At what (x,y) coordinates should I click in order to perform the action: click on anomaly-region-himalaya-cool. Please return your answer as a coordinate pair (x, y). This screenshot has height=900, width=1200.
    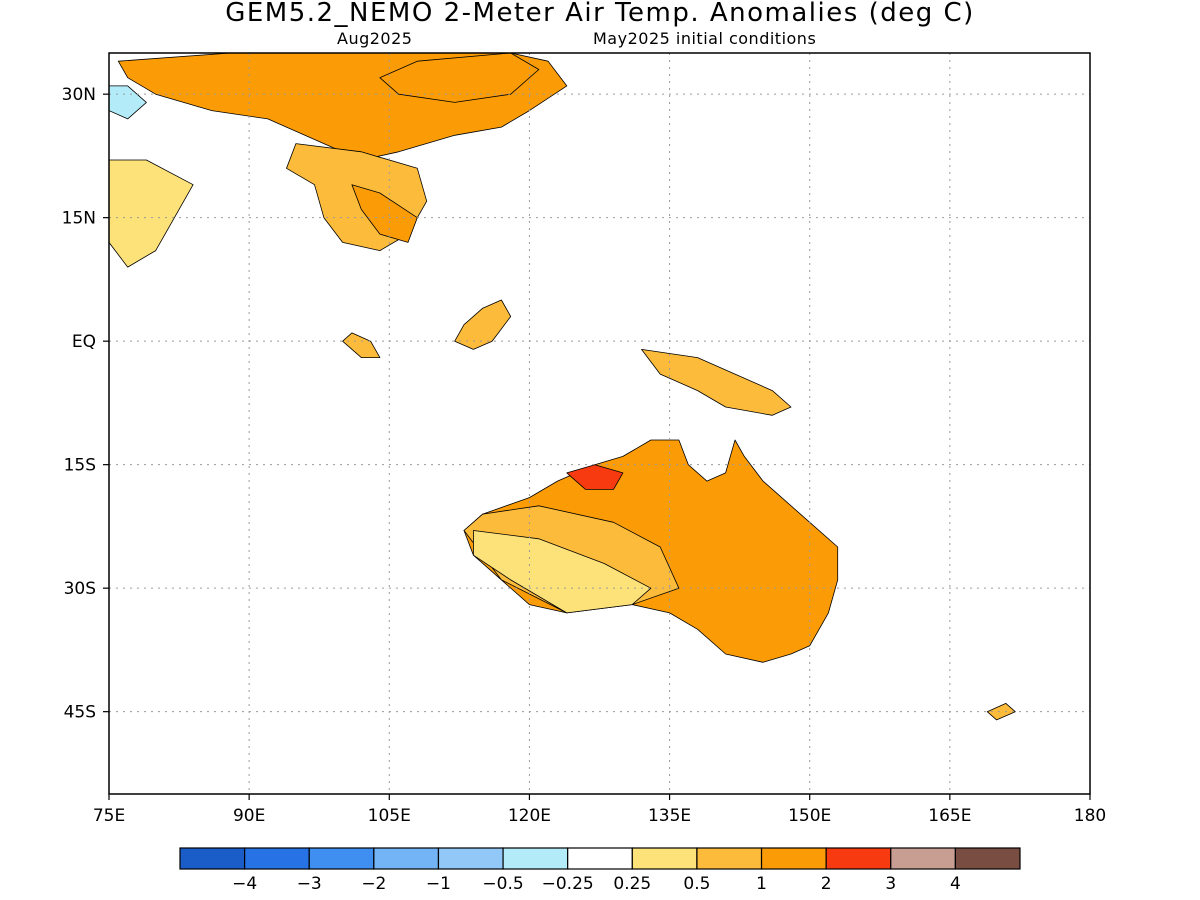
    Looking at the image, I should click on (128, 102).